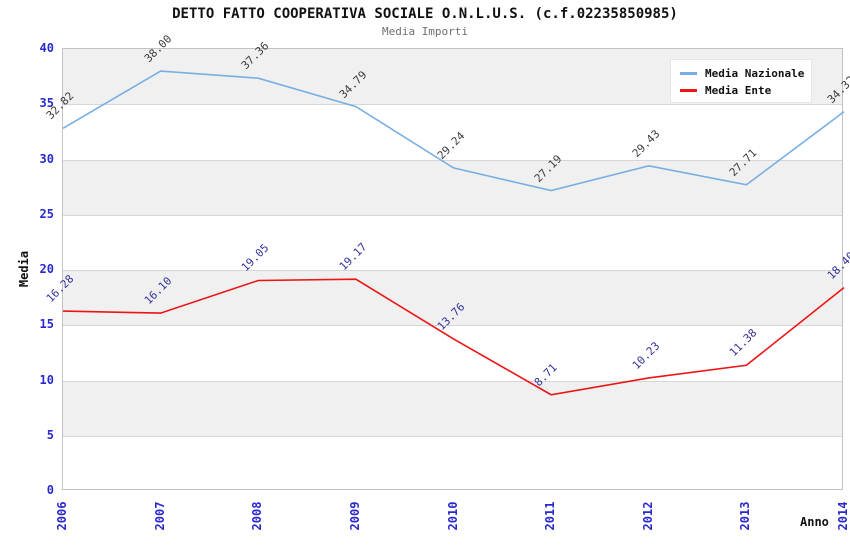 The height and width of the screenshot is (550, 850). What do you see at coordinates (62, 516) in the screenshot?
I see `x-tick-label: 2006` at bounding box center [62, 516].